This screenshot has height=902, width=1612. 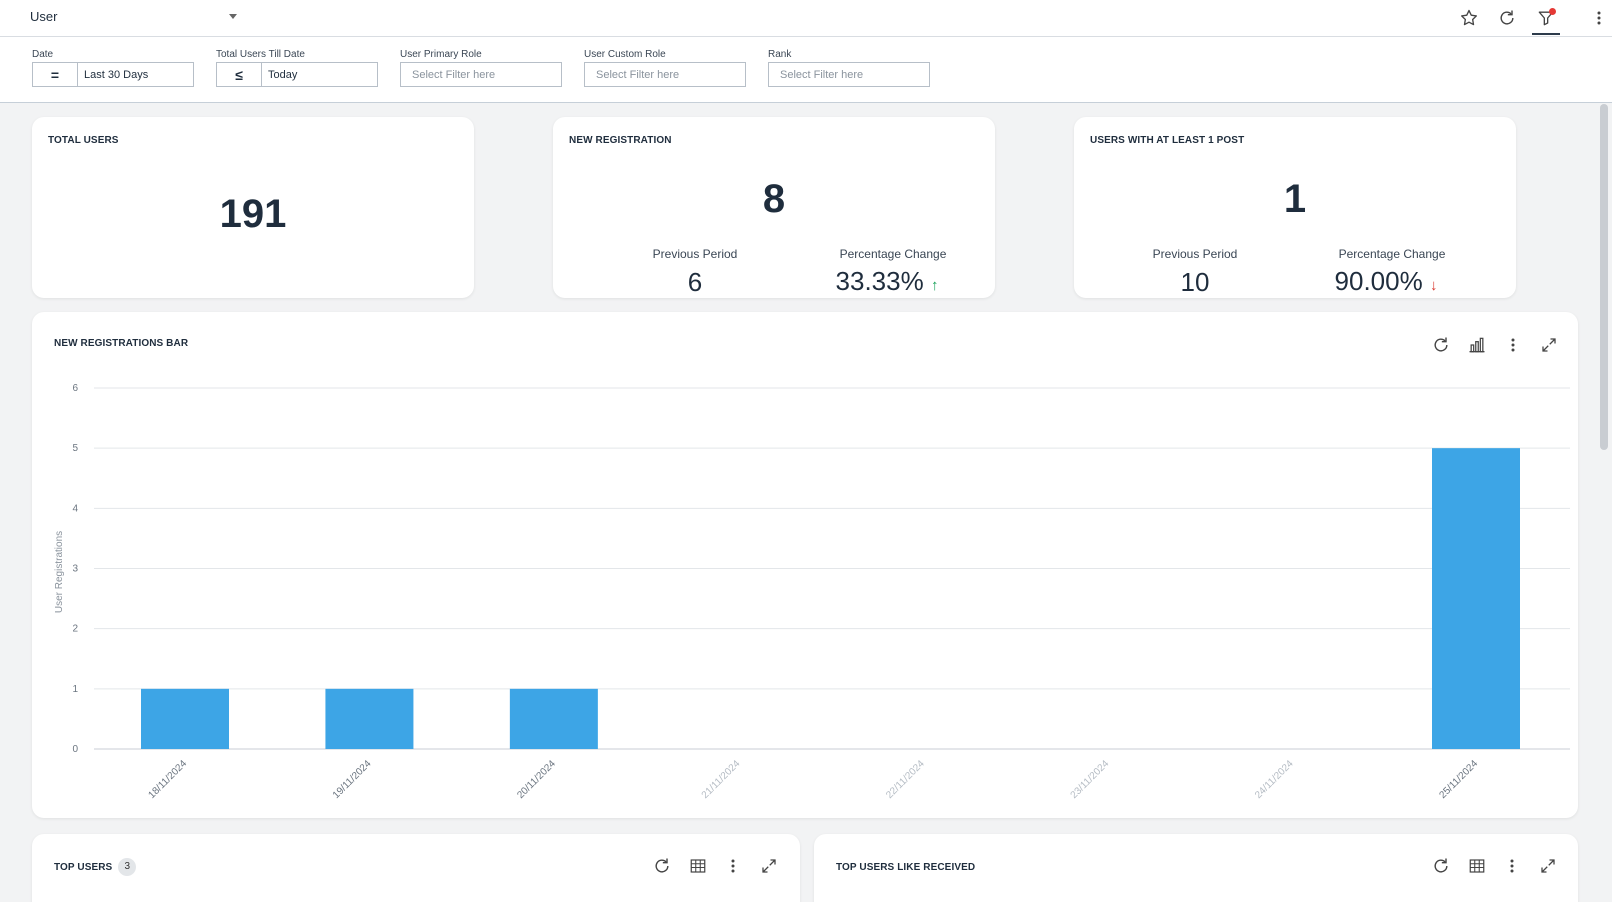 What do you see at coordinates (1458, 779) in the screenshot?
I see `x-tick-label: 25/11/2024` at bounding box center [1458, 779].